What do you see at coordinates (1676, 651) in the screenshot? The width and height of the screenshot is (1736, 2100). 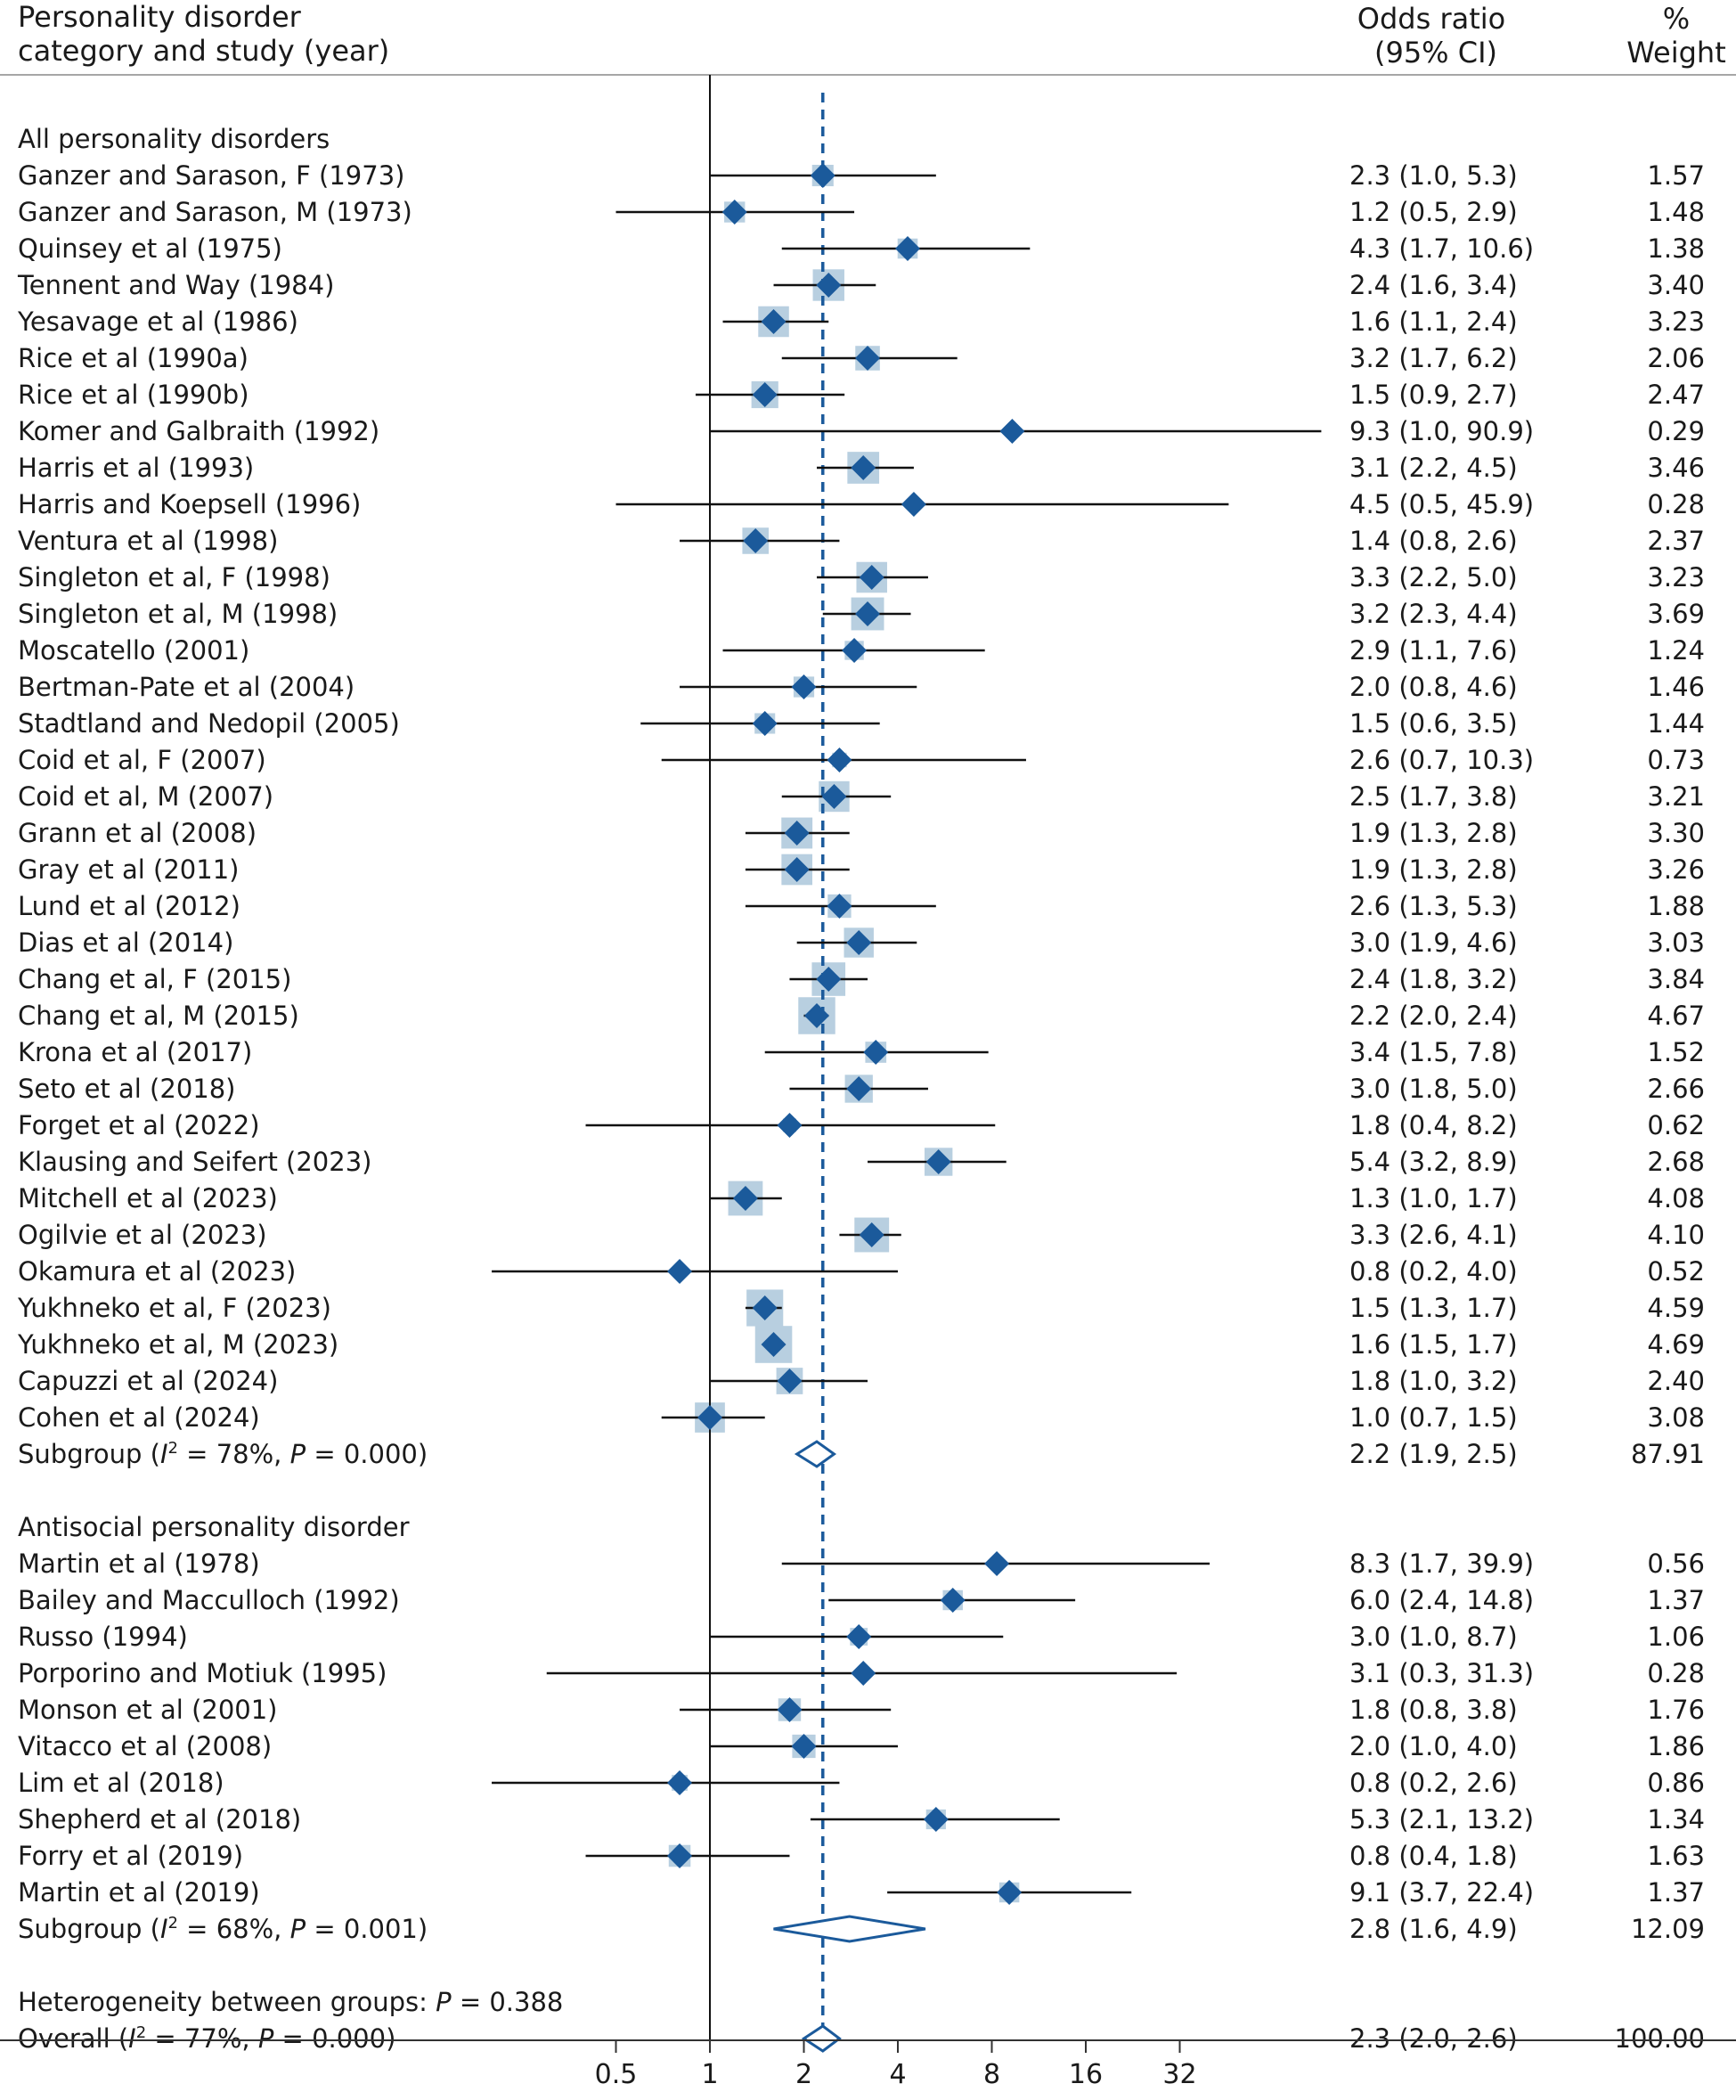 I see `study-weight: 1.24` at bounding box center [1676, 651].